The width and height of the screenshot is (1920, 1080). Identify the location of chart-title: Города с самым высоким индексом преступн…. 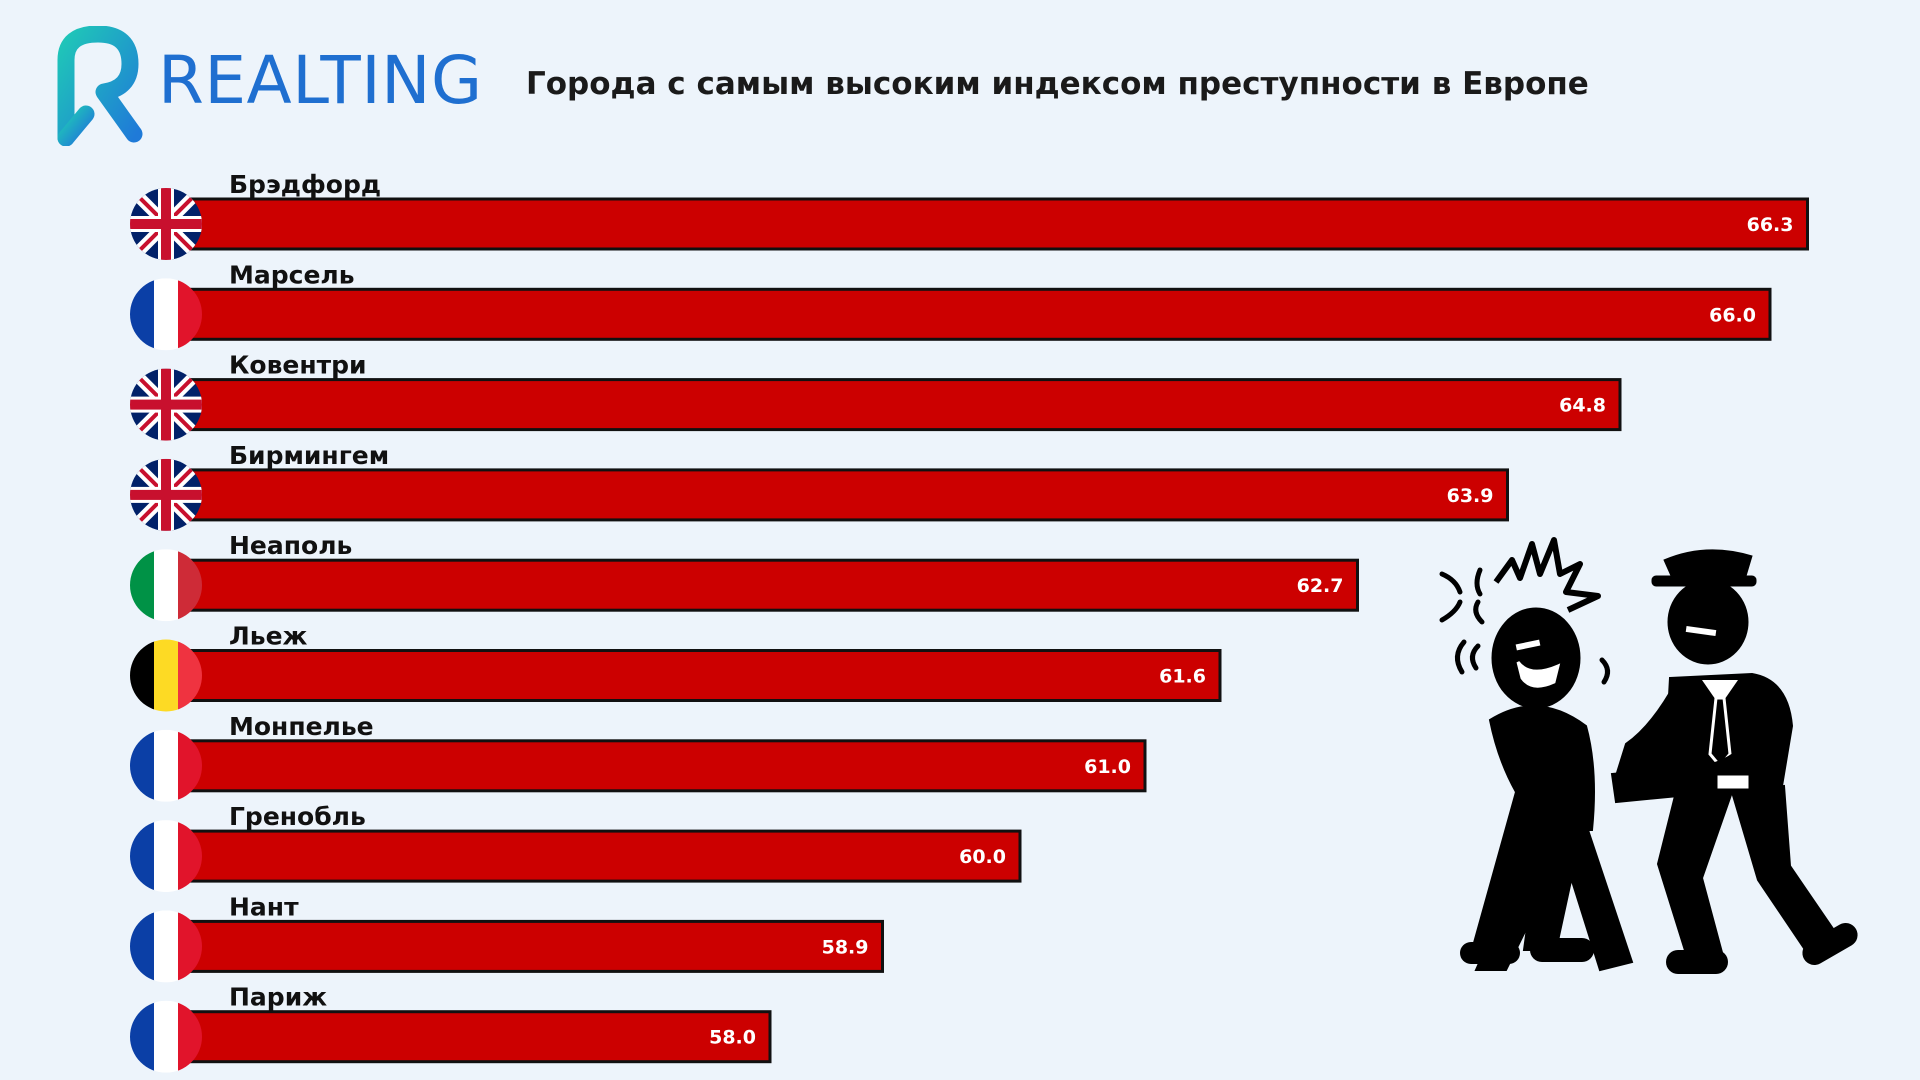
(1057, 84).